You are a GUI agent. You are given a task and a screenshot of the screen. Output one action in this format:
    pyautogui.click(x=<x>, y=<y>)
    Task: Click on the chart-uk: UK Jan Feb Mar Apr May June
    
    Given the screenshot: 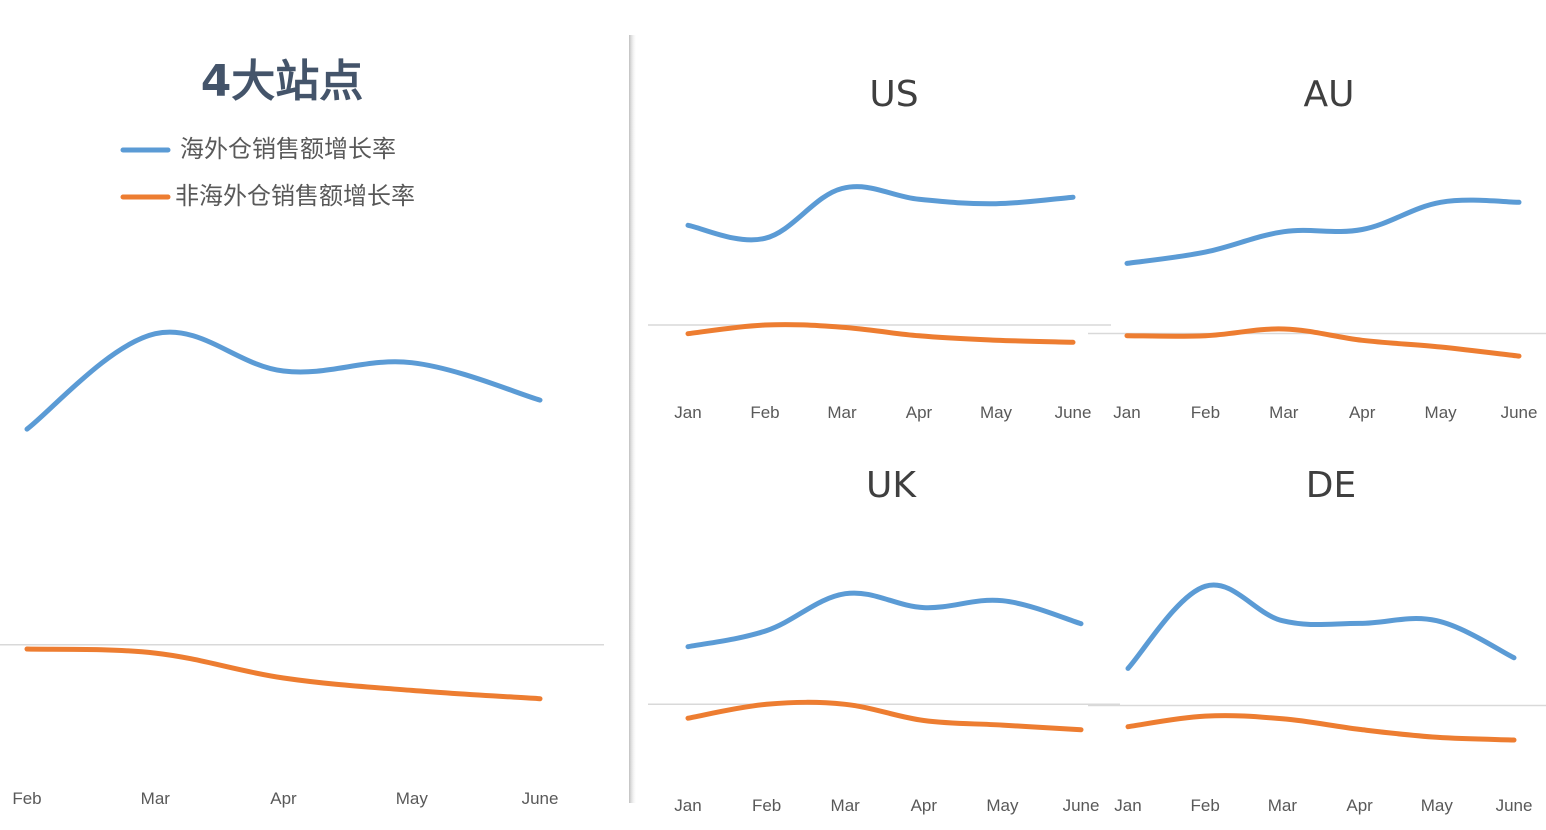 What is the action you would take?
    pyautogui.click(x=884, y=640)
    